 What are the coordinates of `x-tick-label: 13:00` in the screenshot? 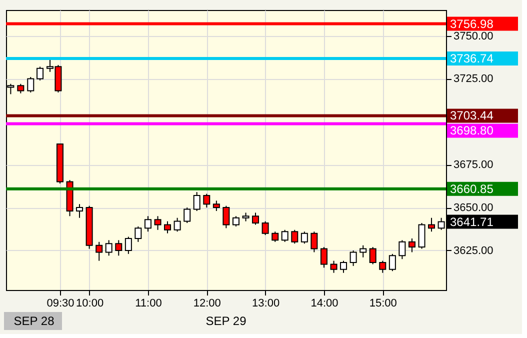 It's located at (266, 304).